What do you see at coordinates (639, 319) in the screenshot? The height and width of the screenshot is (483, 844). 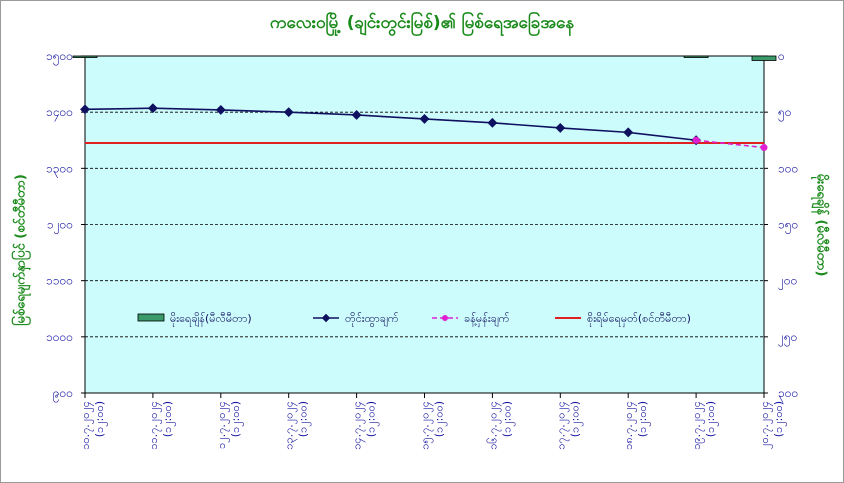 I see `legend-label: စိုးရိမ်ရေမှတ်(စင်တီမီတာ)` at bounding box center [639, 319].